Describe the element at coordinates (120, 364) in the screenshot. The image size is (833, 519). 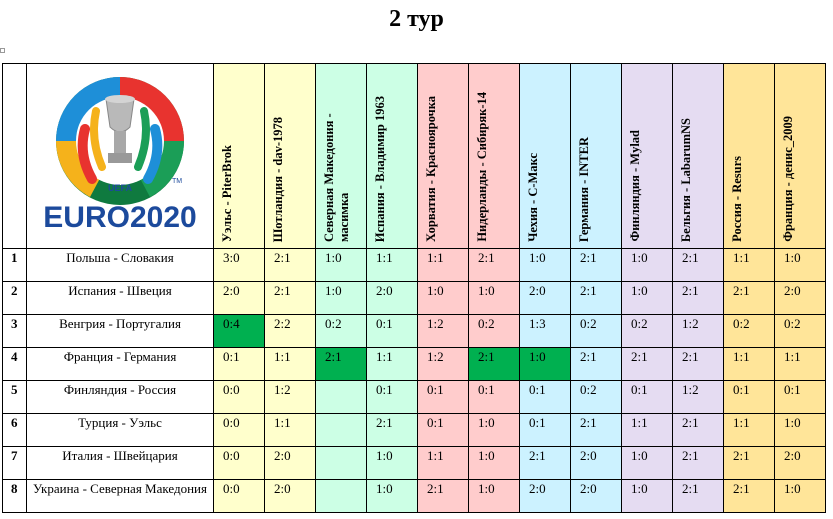
I see `match-name: Франция - Германия` at that location.